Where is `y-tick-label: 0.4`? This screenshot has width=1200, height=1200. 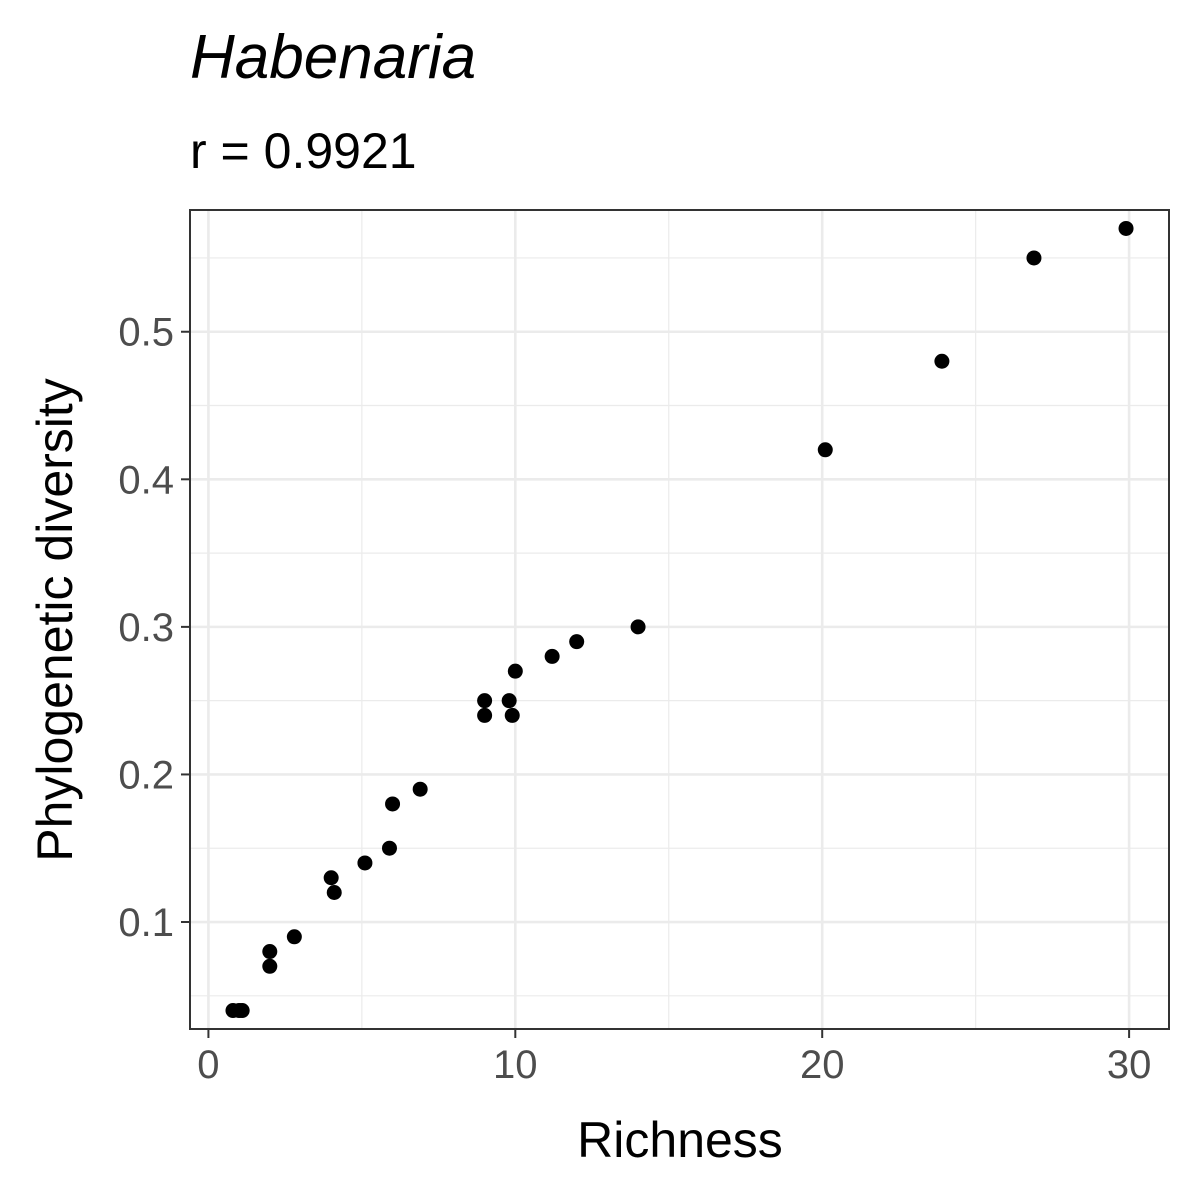
y-tick-label: 0.4 is located at coordinates (146, 480).